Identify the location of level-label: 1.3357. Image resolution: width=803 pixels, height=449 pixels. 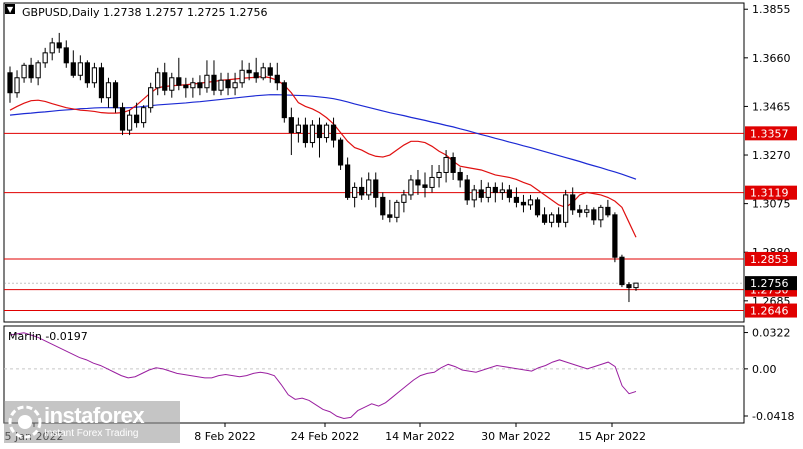
(769, 133).